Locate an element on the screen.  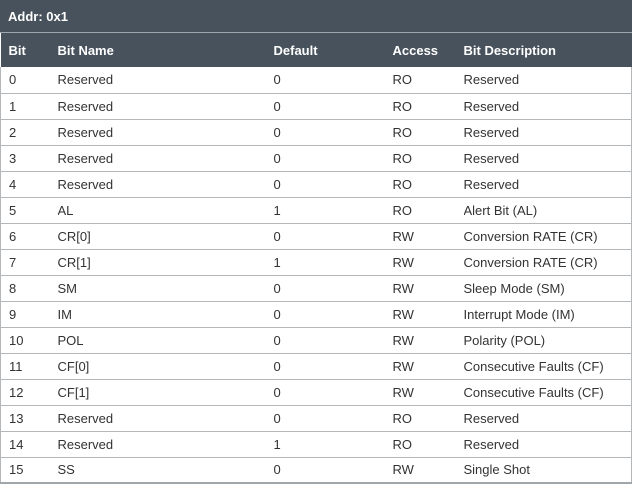
table-row: 1 Reserved 0 RO Reserved is located at coordinates (316, 106).